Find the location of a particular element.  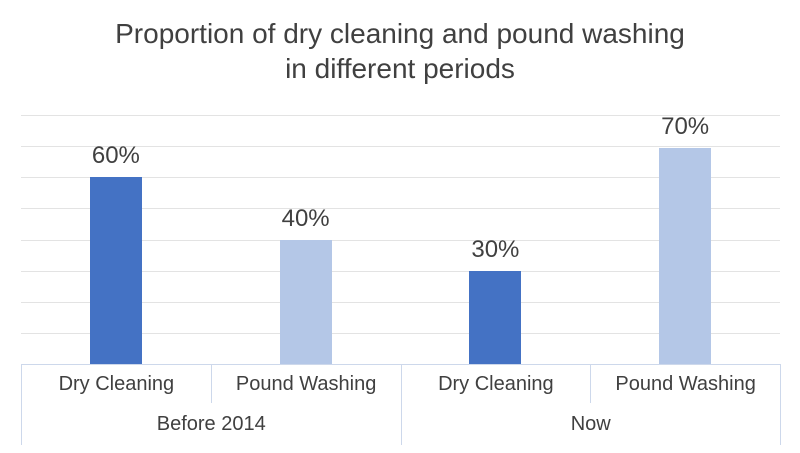

data-label: 40% is located at coordinates (305, 218).